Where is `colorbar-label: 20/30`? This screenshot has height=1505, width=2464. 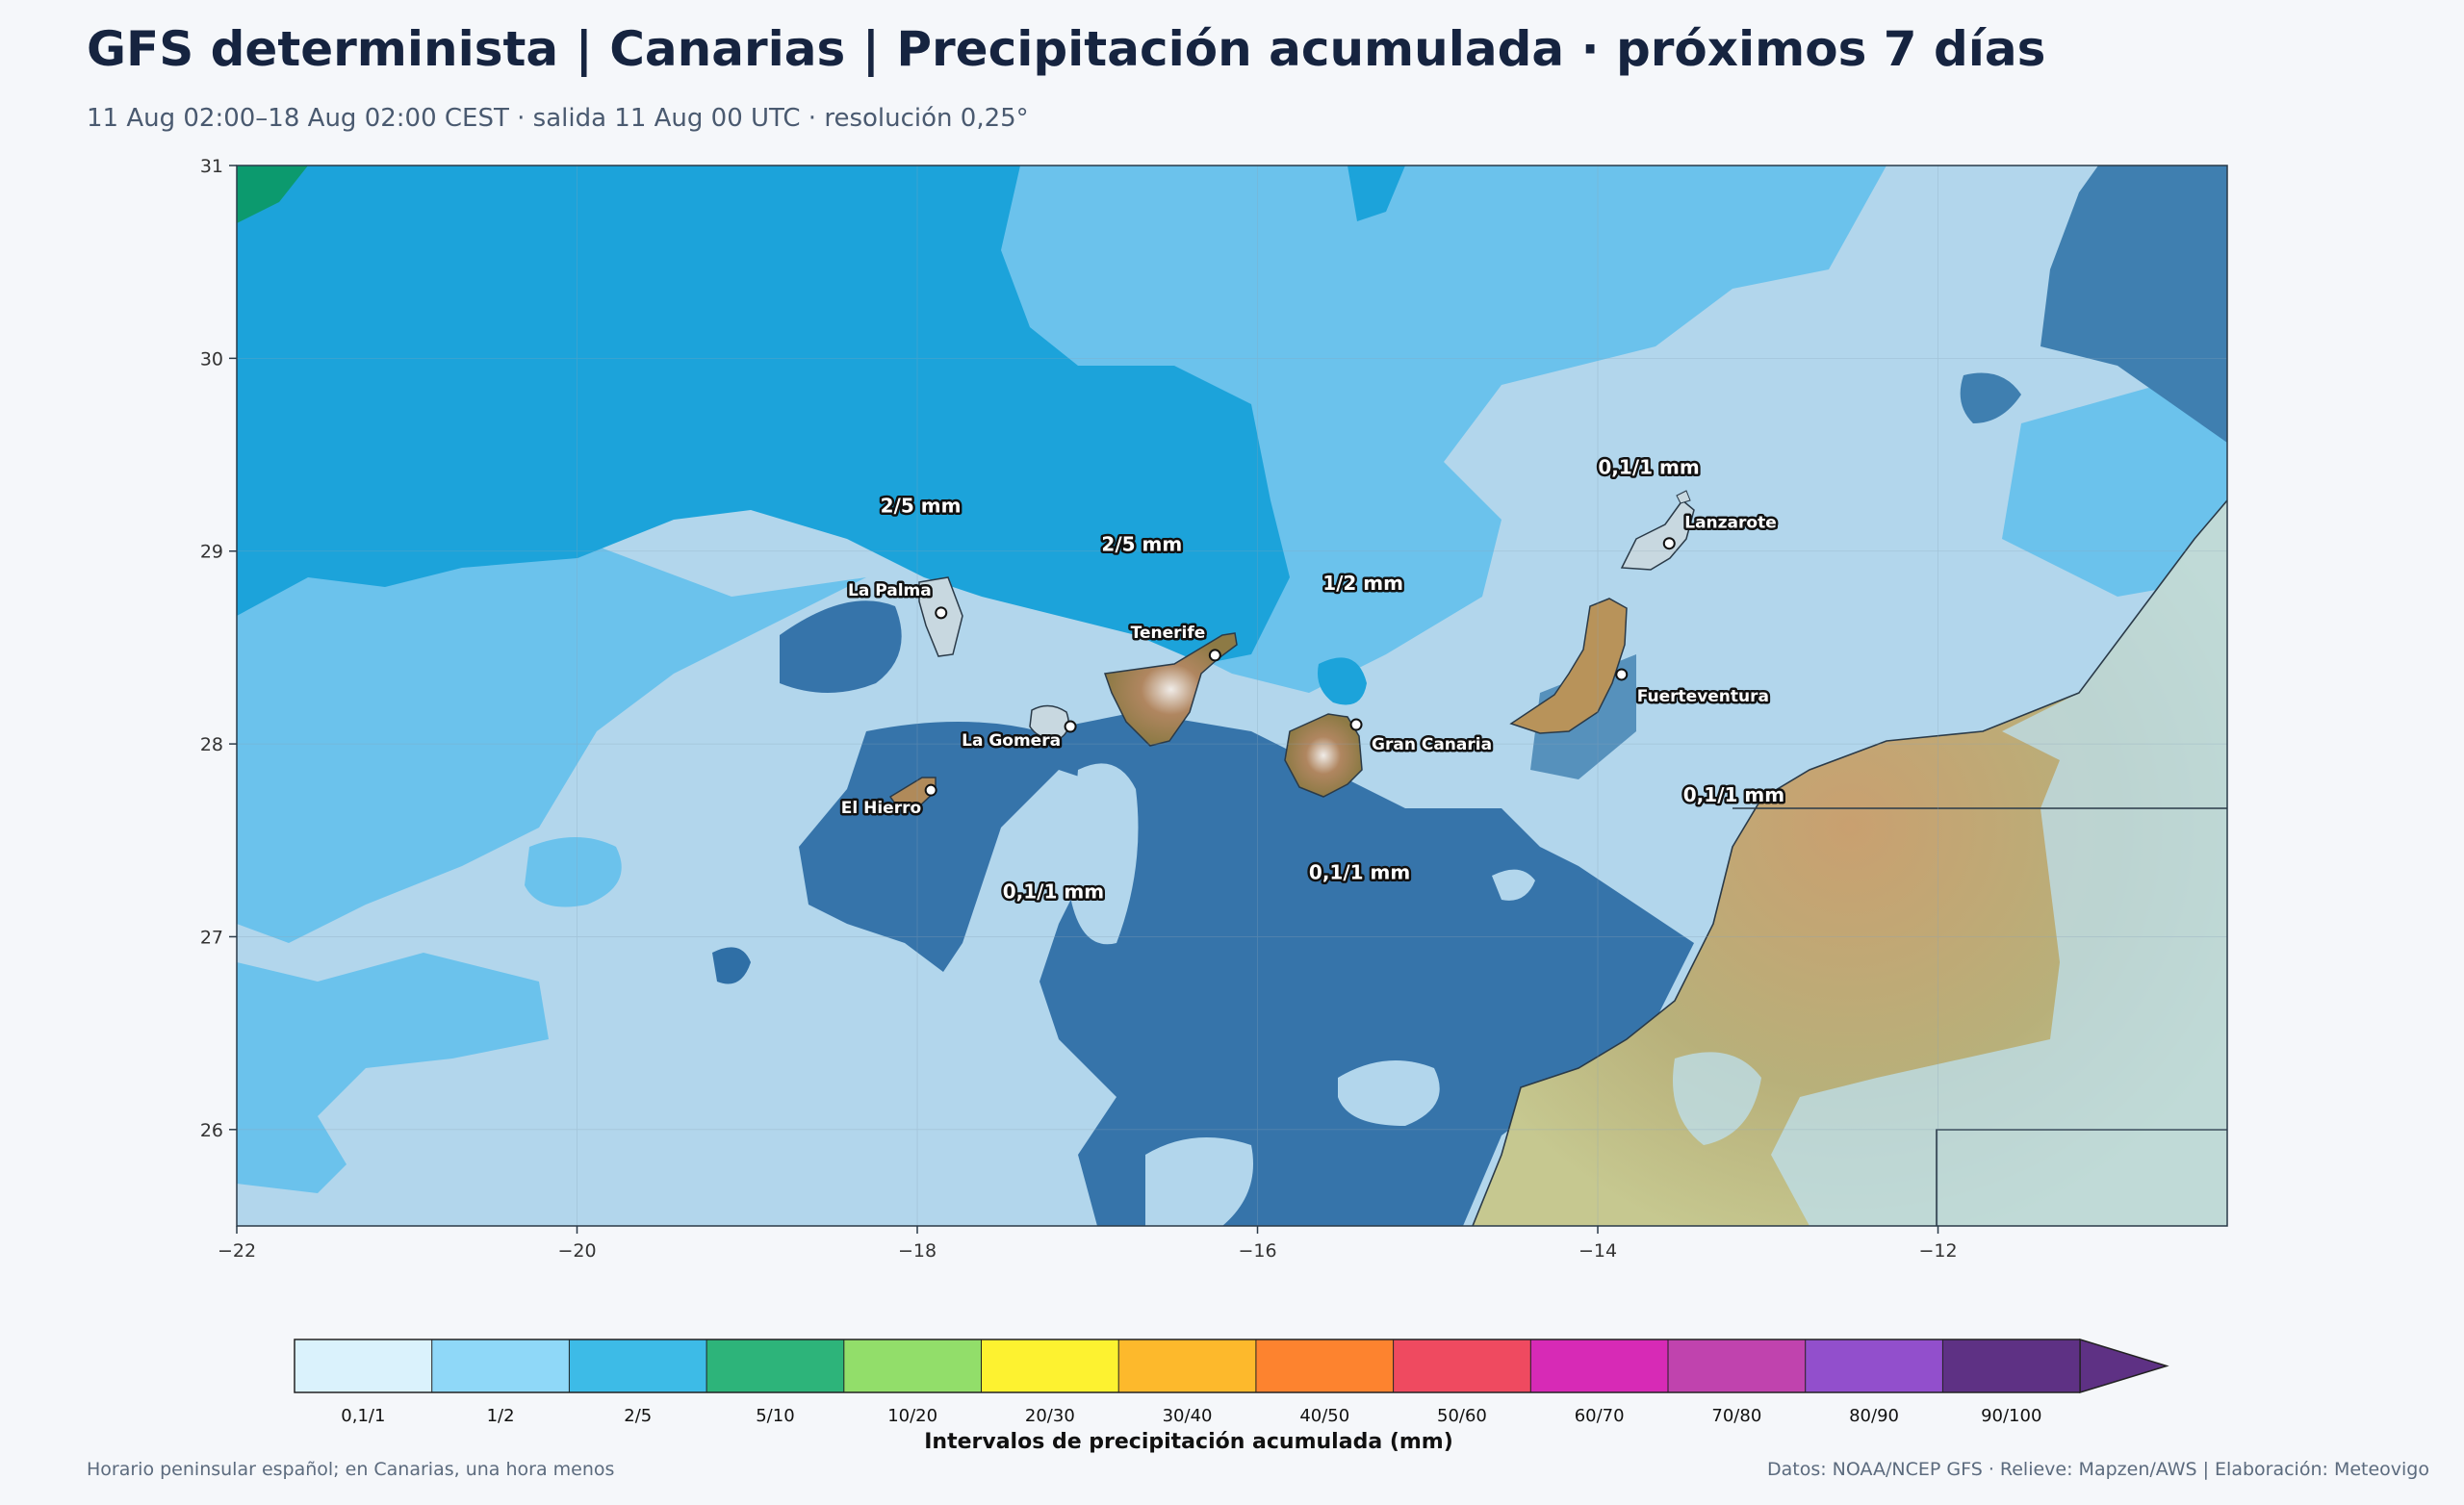 colorbar-label: 20/30 is located at coordinates (1050, 1416).